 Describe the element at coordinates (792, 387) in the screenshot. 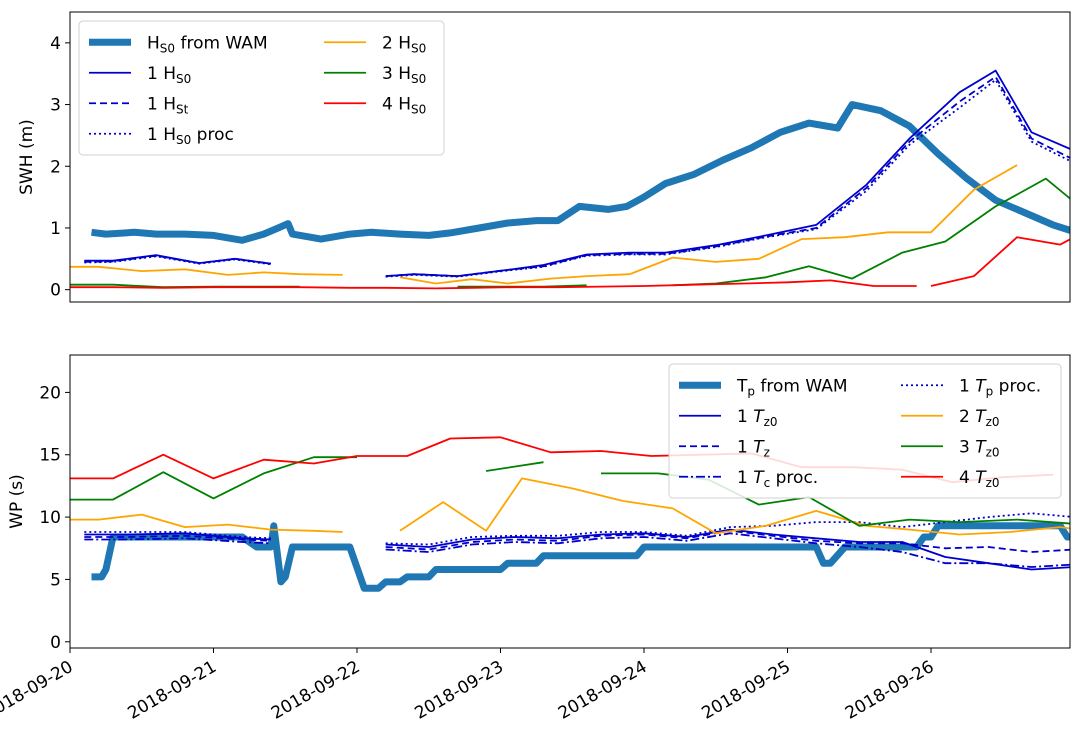

I see `legend-label-wam: Tp from WAM` at that location.